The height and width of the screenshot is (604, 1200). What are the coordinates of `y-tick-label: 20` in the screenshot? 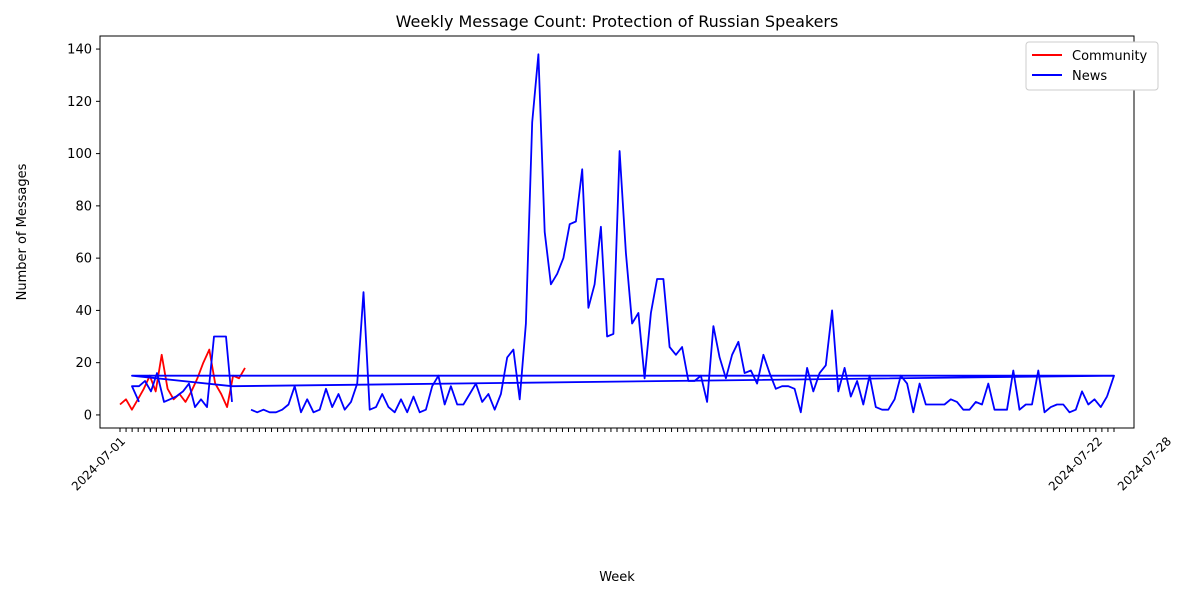 It's located at (83, 363).